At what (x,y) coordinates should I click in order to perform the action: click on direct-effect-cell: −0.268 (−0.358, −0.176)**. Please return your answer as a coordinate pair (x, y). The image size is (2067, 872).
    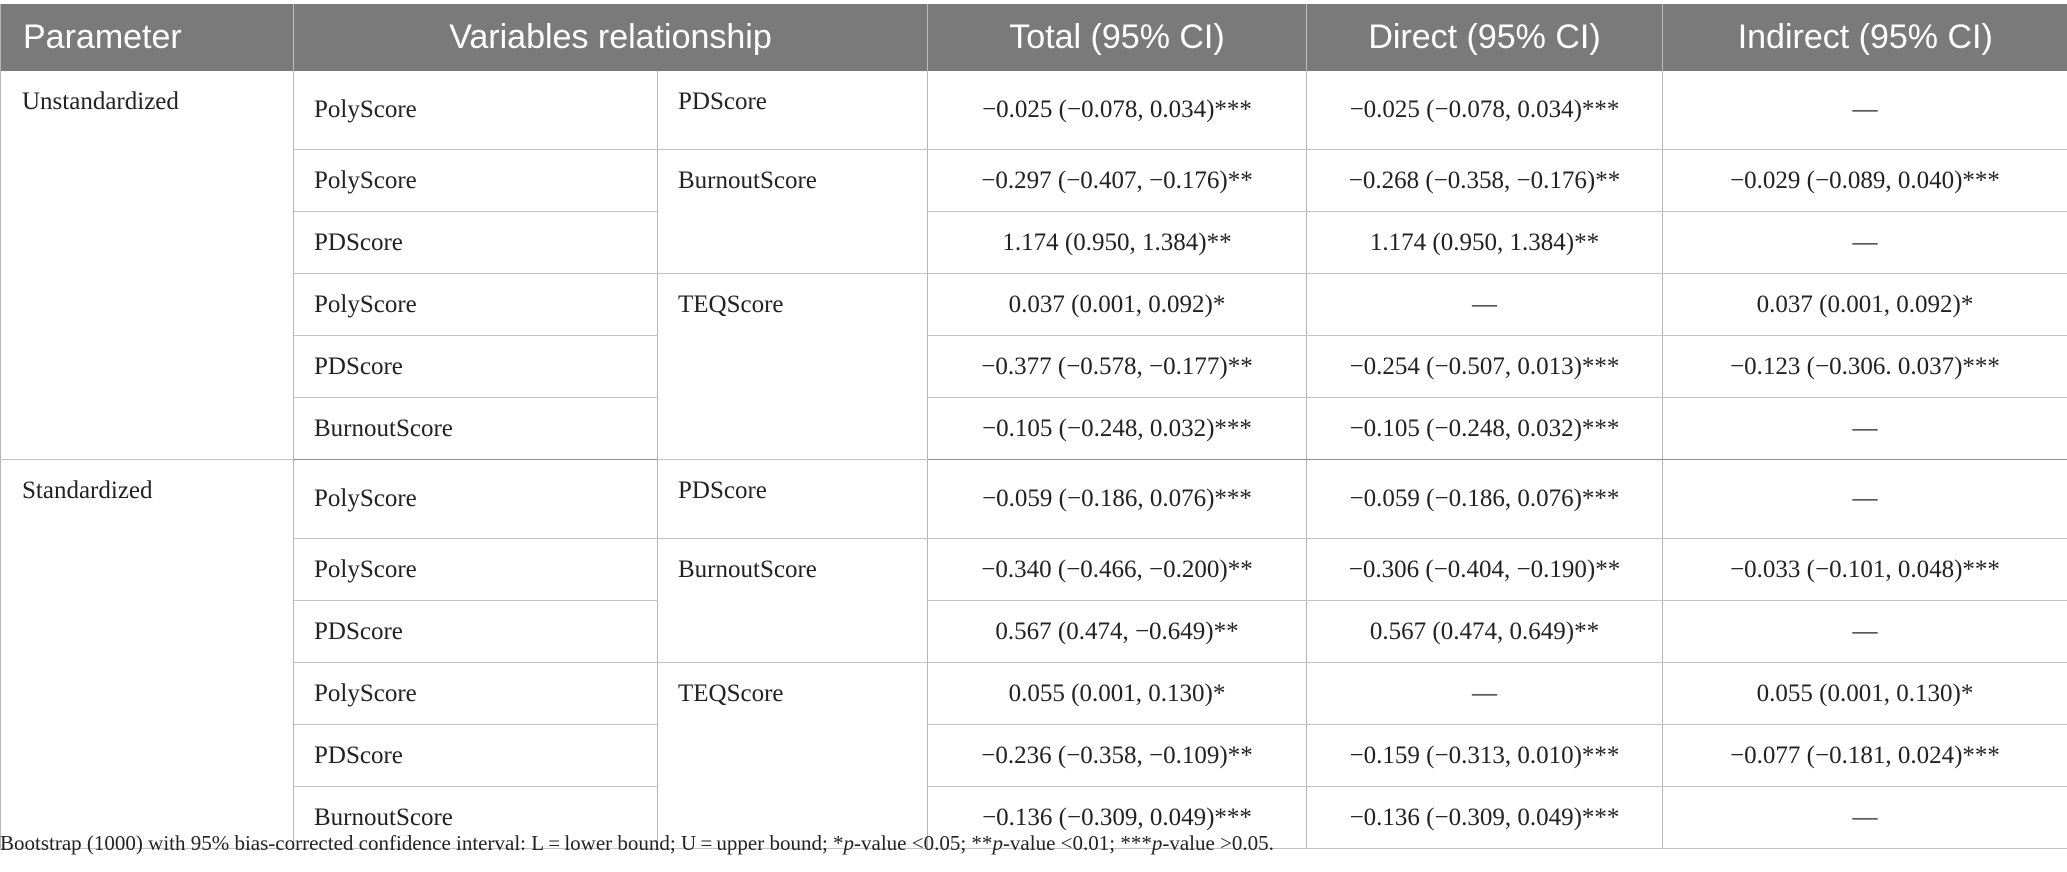
    Looking at the image, I should click on (1484, 180).